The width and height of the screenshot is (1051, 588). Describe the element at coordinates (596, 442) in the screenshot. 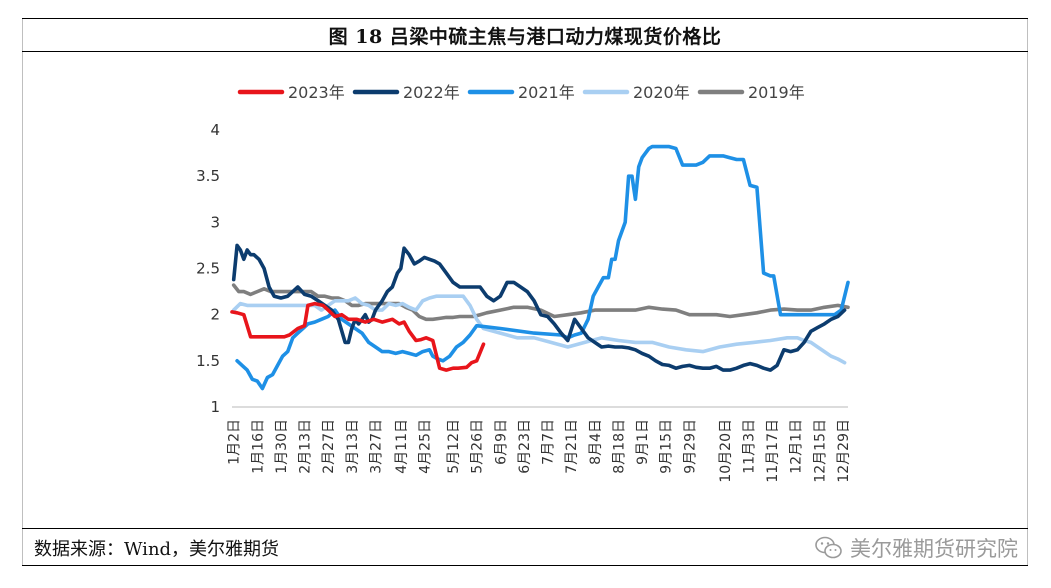

I see `x-tick-label: 8月4日` at that location.